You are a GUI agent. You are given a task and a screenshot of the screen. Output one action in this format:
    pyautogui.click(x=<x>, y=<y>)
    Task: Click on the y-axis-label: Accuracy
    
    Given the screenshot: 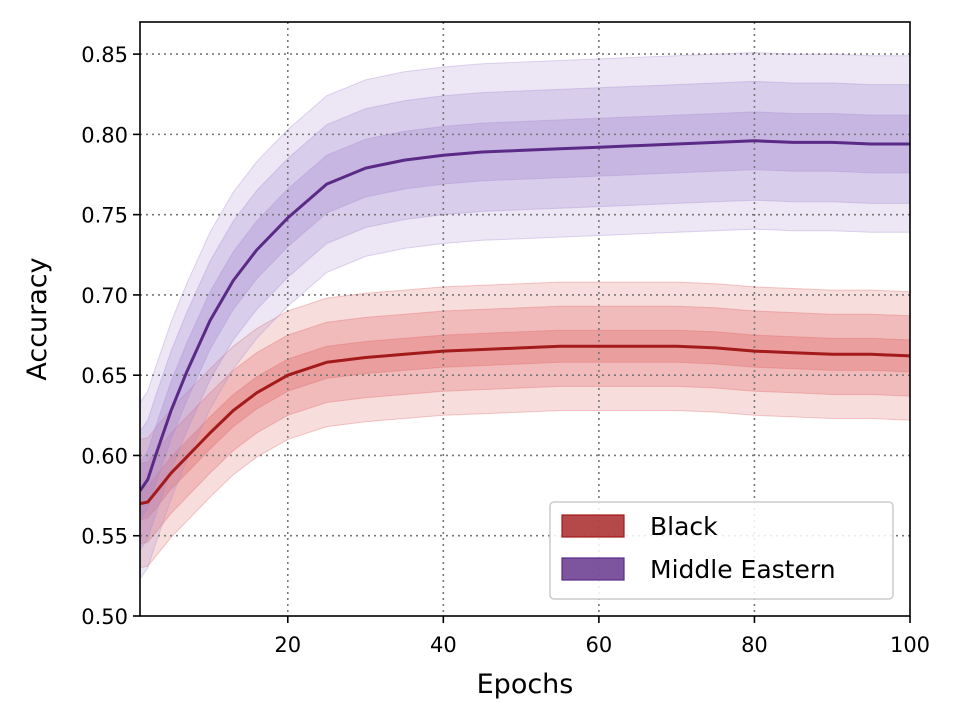 What is the action you would take?
    pyautogui.click(x=37, y=318)
    